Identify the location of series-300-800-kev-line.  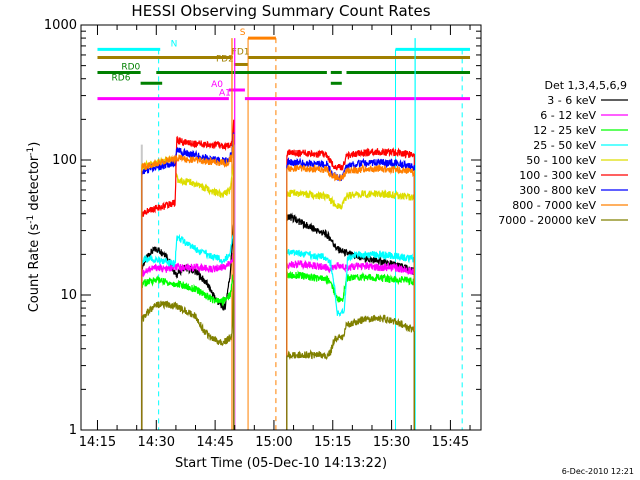
(350, 293).